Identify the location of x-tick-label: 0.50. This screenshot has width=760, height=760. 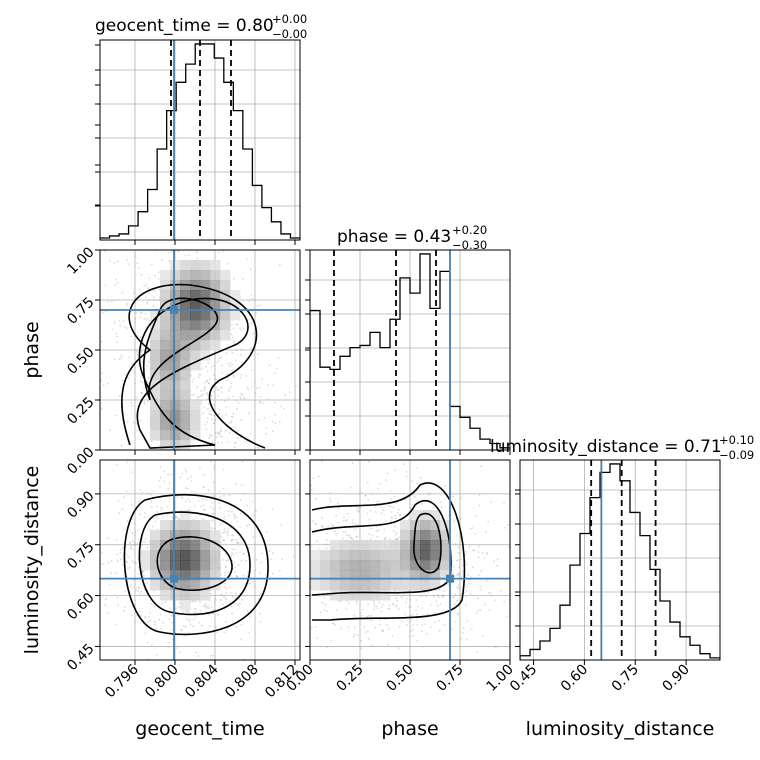
(399, 678).